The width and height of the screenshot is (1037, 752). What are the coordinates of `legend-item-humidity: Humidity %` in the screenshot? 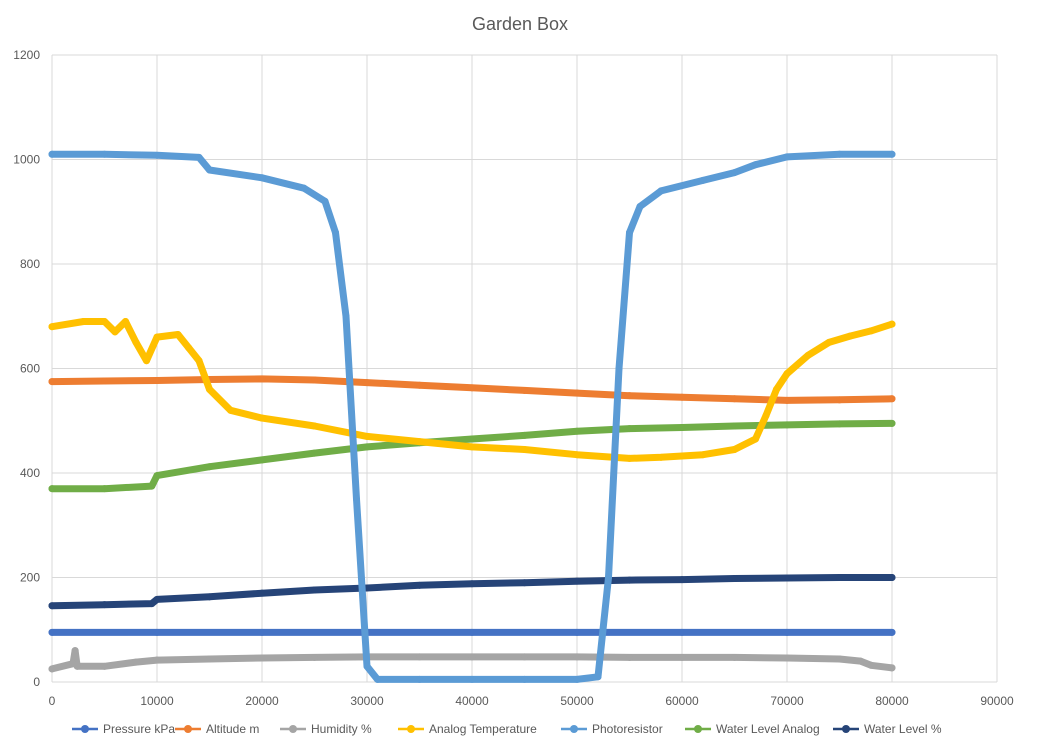 It's located at (326, 729).